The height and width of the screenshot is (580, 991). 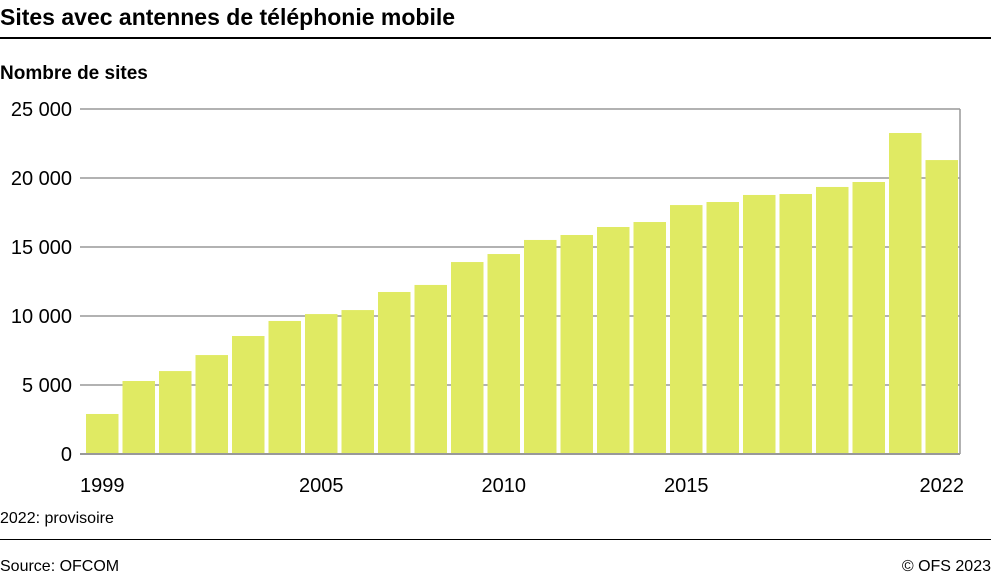 I want to click on bar-2014, so click(x=649, y=338).